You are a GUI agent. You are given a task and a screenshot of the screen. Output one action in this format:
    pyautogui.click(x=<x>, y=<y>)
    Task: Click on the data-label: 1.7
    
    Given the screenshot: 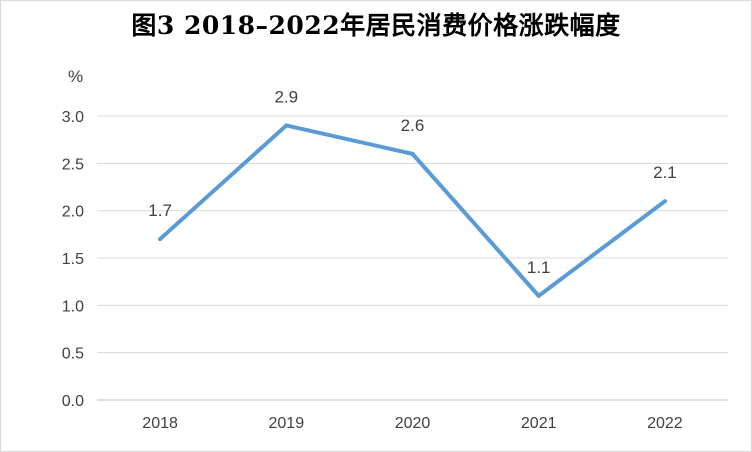 What is the action you would take?
    pyautogui.click(x=160, y=210)
    